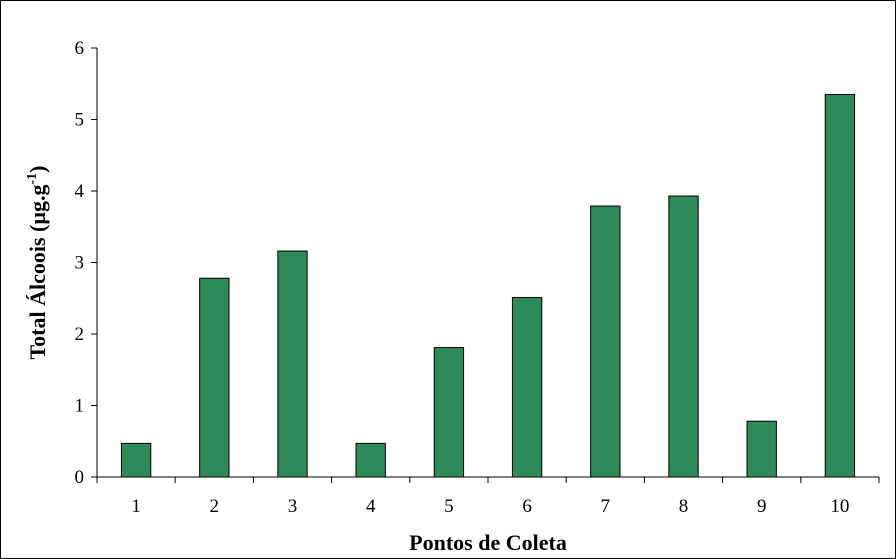  Describe the element at coordinates (839, 506) in the screenshot. I see `x-tick-label: 10` at that location.